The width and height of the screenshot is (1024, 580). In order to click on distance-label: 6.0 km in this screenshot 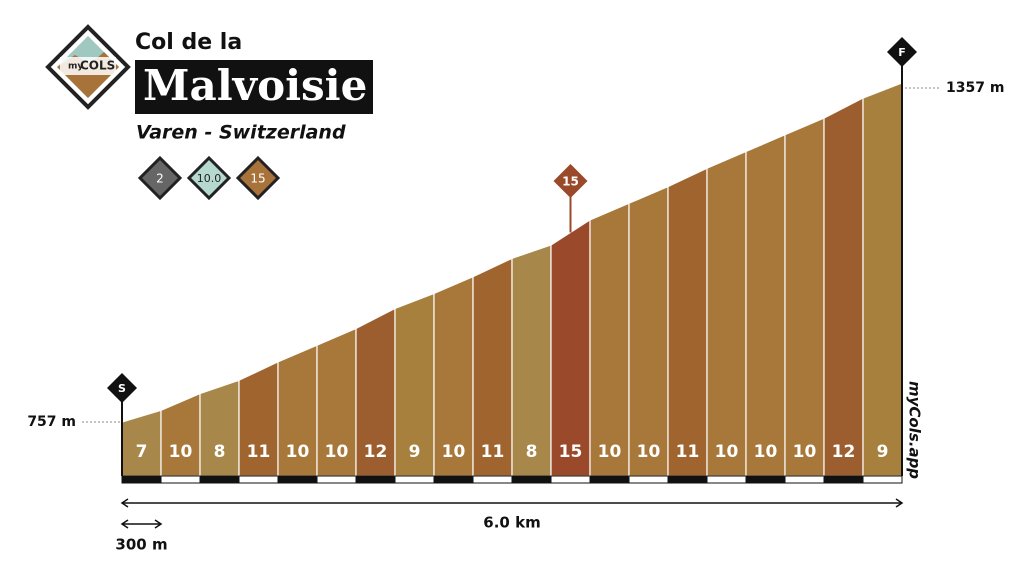, I will do `click(511, 523)`.